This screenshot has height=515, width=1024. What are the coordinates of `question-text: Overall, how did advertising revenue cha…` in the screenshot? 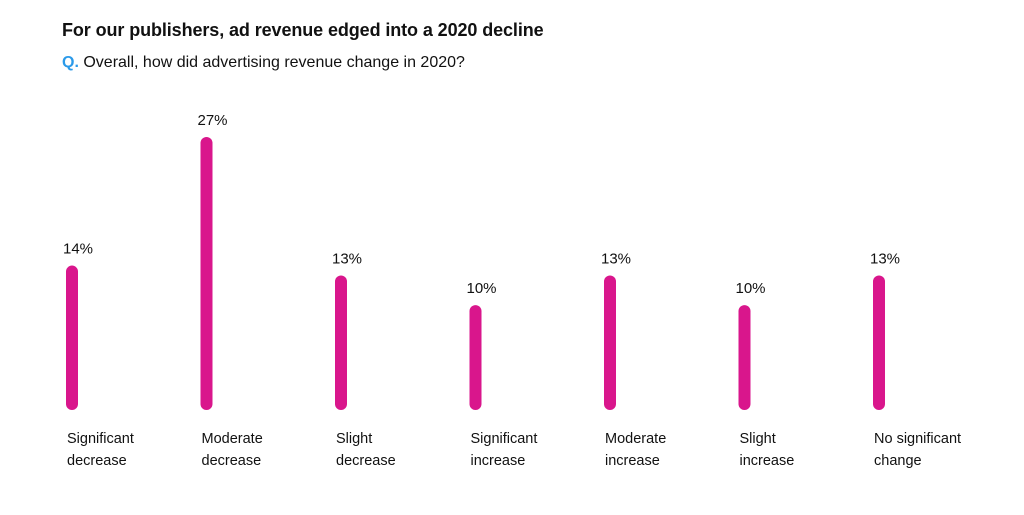 It's located at (274, 62).